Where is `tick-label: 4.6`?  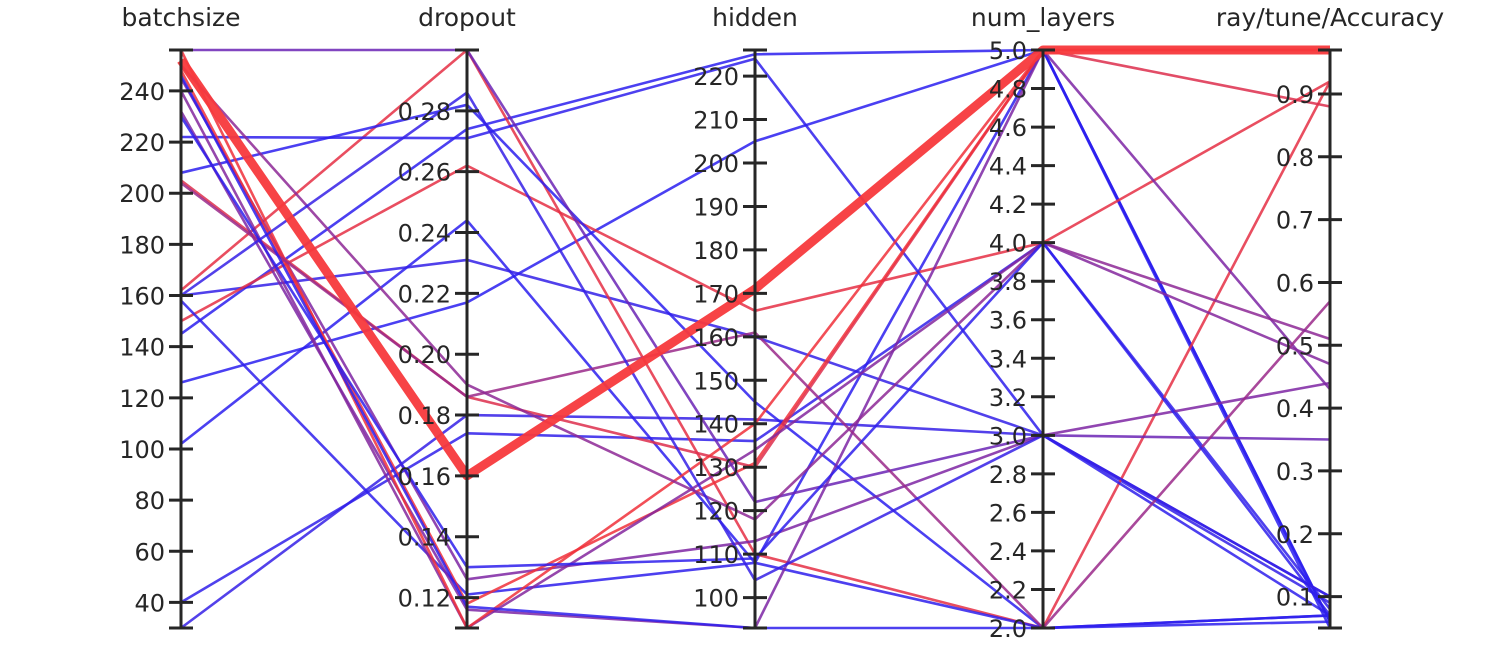 tick-label: 4.6 is located at coordinates (1008, 128).